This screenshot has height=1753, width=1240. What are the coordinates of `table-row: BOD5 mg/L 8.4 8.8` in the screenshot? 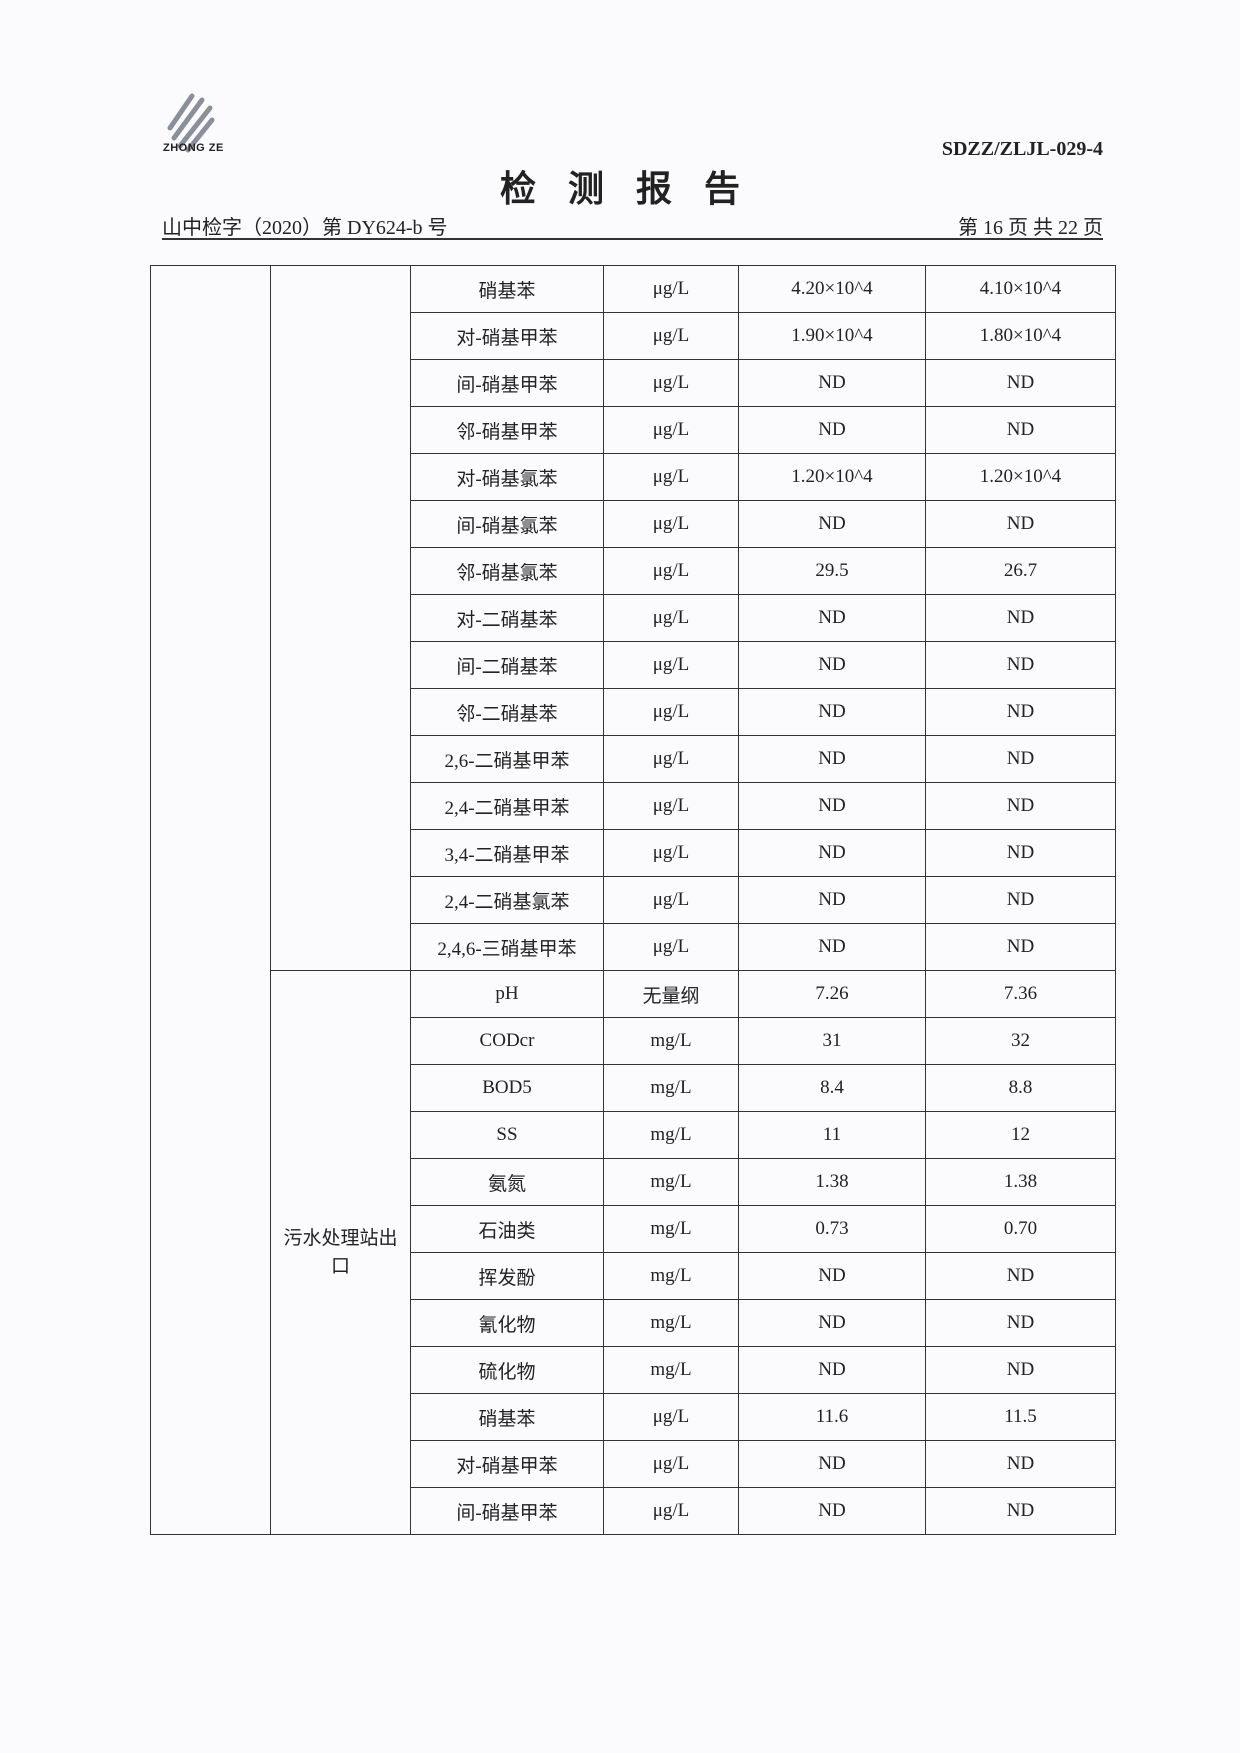 It's located at (633, 1088).